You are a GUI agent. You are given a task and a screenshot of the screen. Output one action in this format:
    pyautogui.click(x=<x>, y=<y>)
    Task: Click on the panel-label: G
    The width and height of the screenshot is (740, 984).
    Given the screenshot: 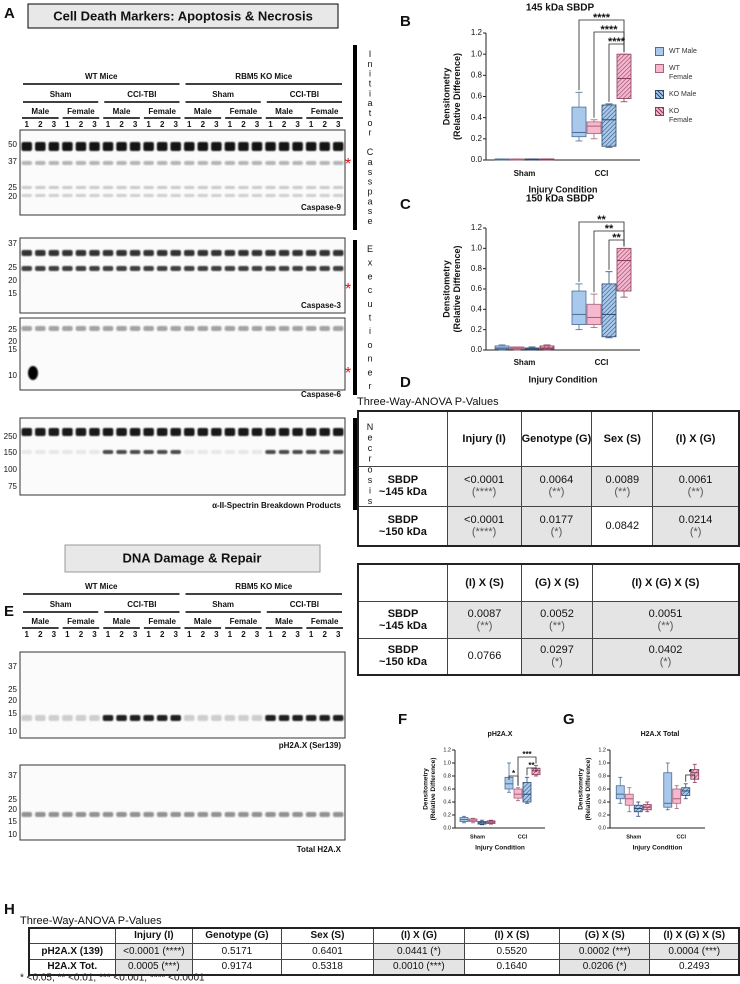 What is the action you would take?
    pyautogui.click(x=569, y=719)
    